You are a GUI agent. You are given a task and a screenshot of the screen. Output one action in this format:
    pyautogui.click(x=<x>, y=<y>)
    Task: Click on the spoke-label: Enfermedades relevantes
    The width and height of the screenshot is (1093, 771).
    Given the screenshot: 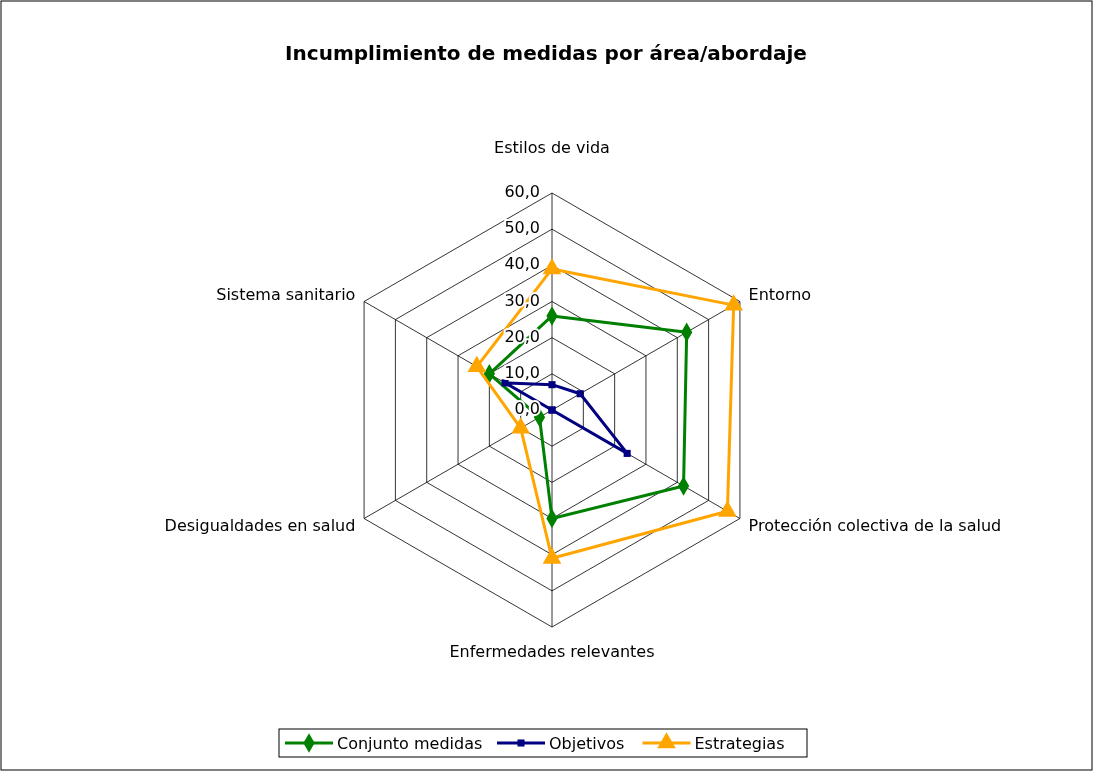 What is the action you would take?
    pyautogui.click(x=552, y=651)
    